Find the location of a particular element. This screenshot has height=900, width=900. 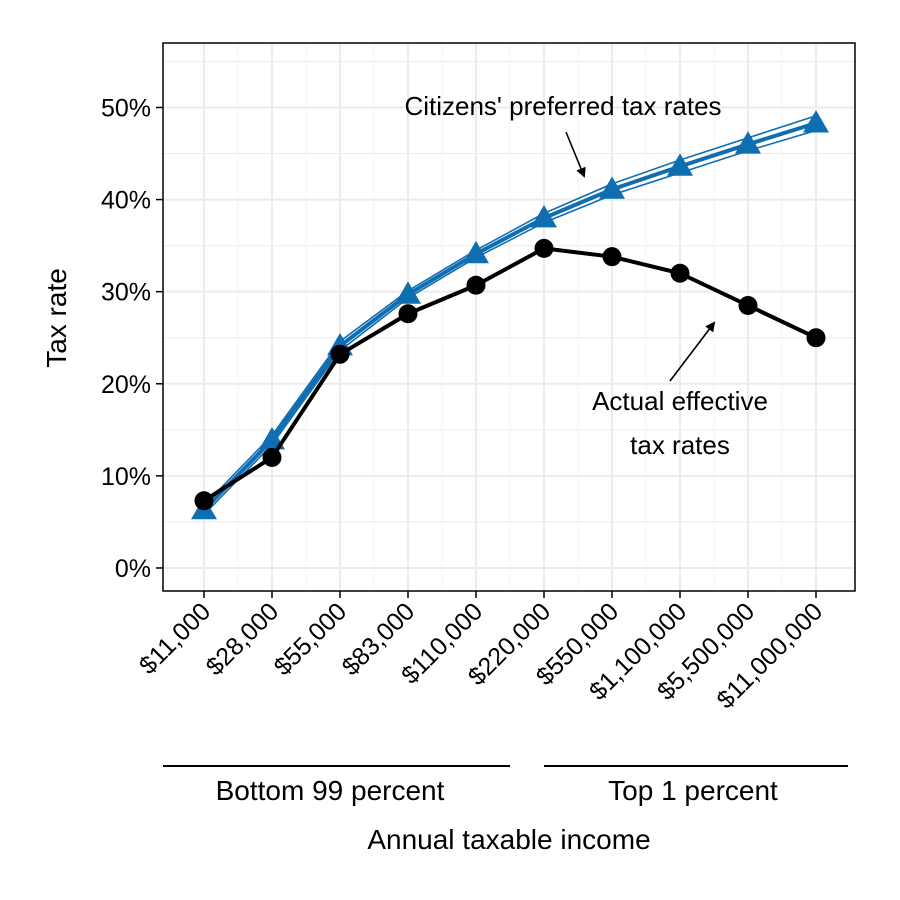

y-tick-label: 10% is located at coordinates (126, 477).